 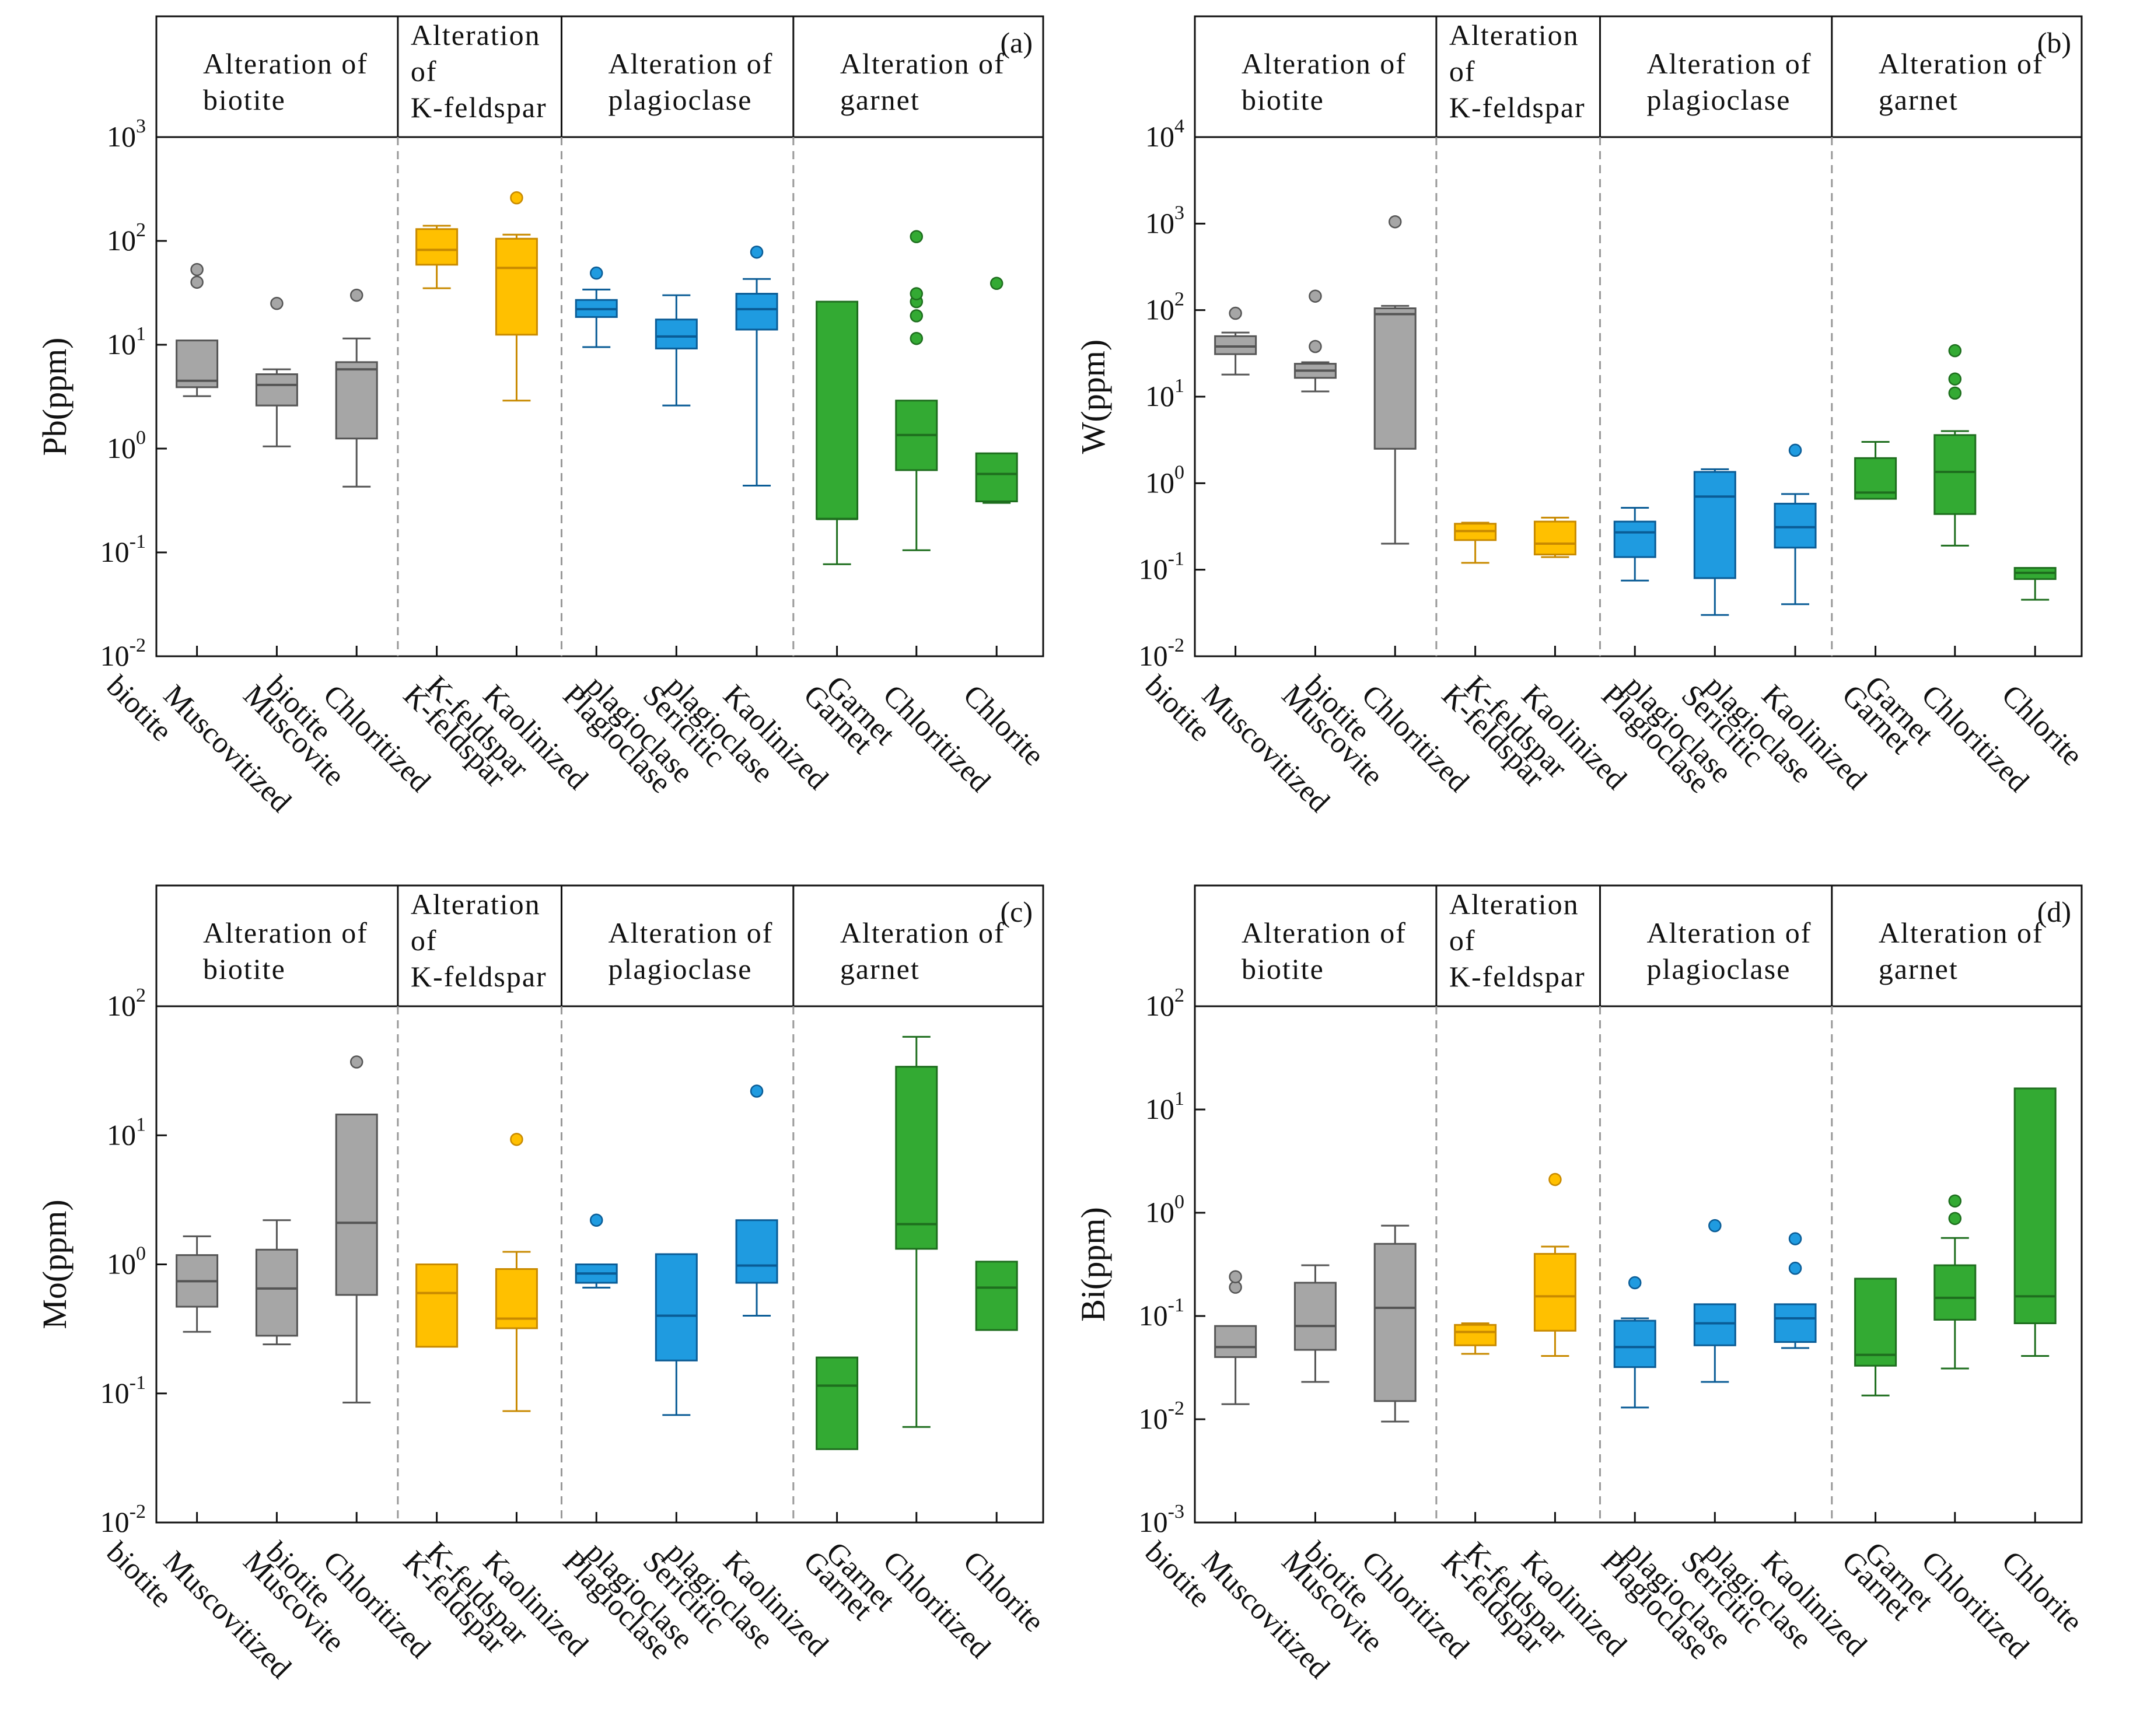 I want to click on group-label-line: plagioclase, so click(x=1718, y=99).